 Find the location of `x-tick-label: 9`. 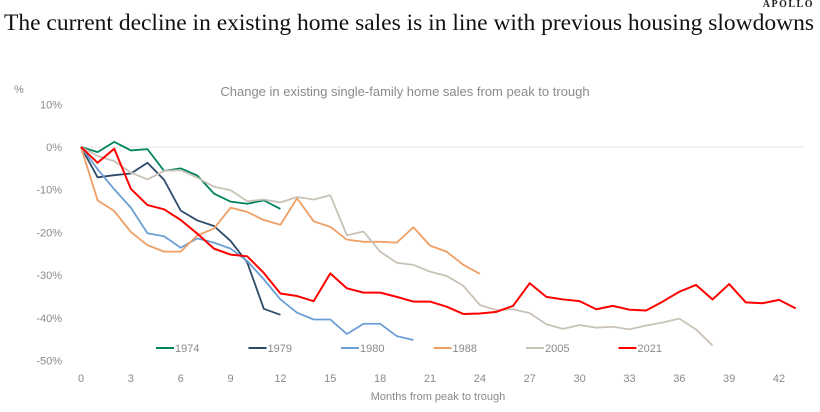

x-tick-label: 9 is located at coordinates (231, 379).